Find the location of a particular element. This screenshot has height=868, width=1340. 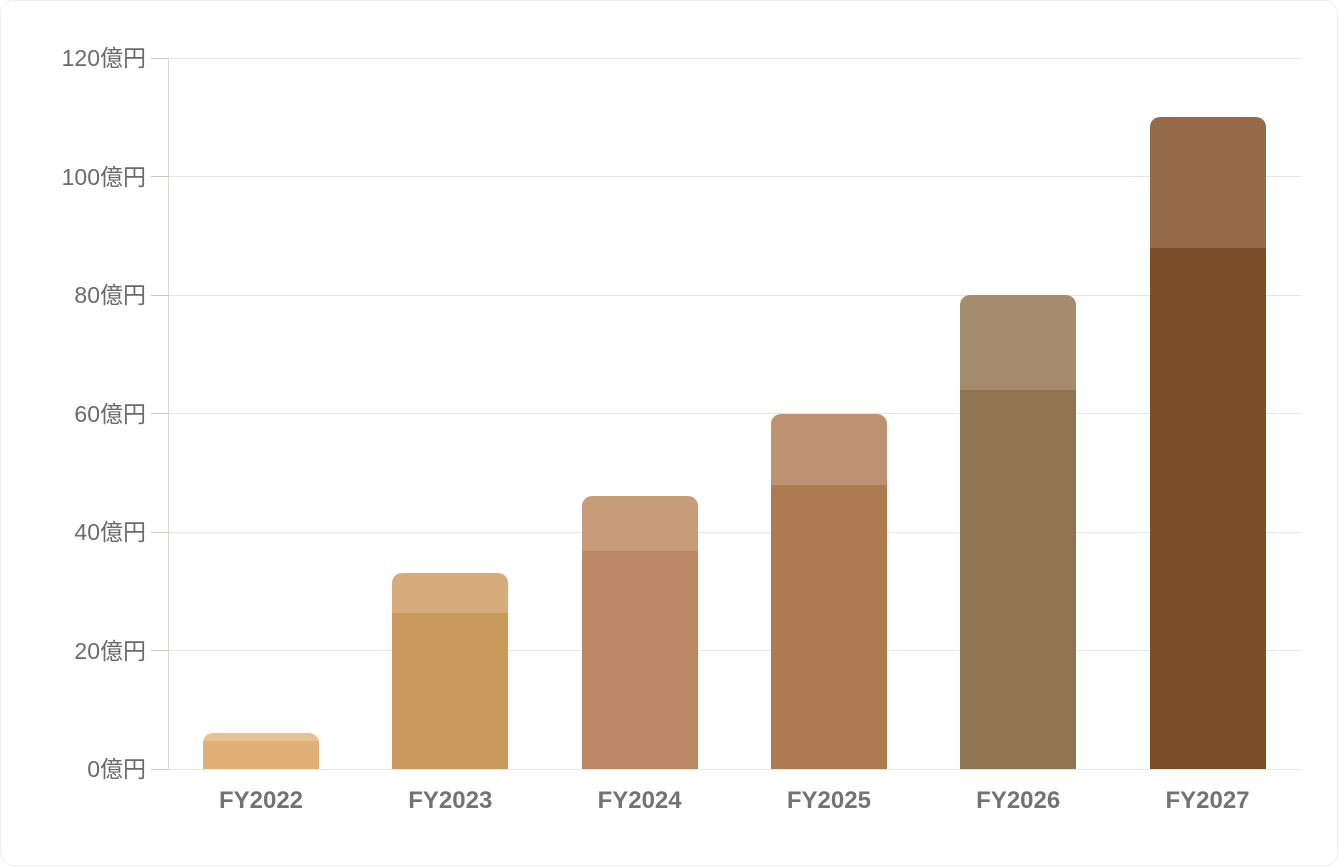

bar-FY2024 is located at coordinates (639, 632).